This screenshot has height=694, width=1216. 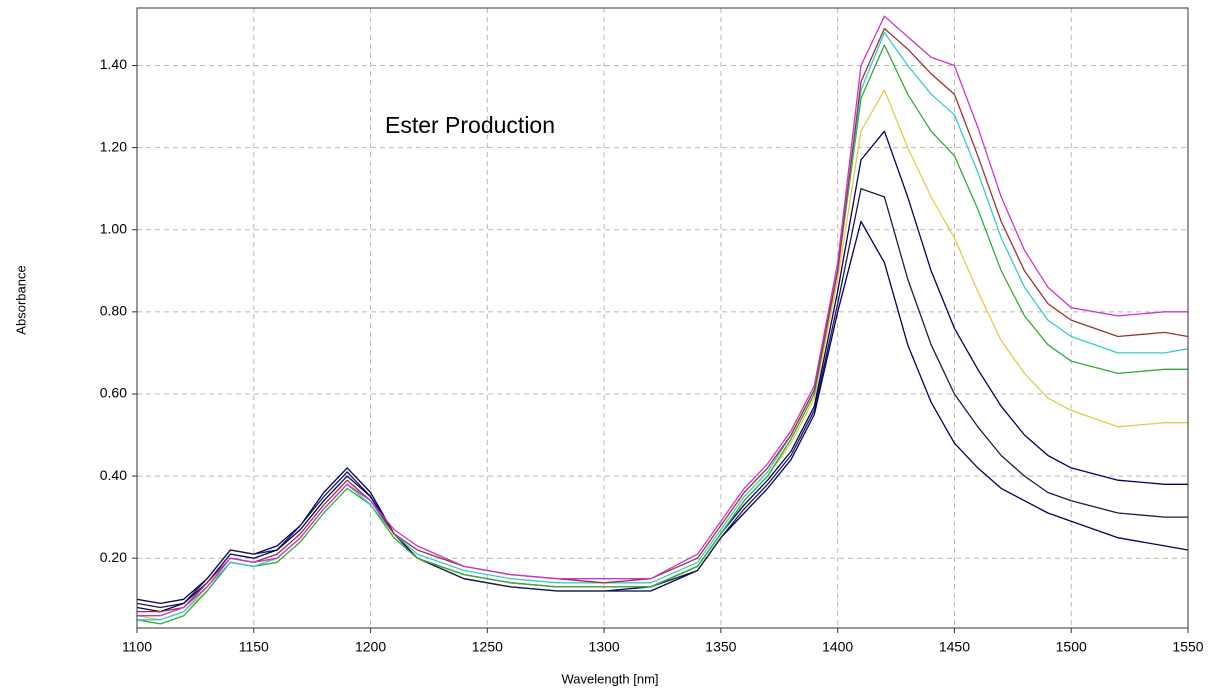 What do you see at coordinates (113, 311) in the screenshot?
I see `y-tick-label: 0.80` at bounding box center [113, 311].